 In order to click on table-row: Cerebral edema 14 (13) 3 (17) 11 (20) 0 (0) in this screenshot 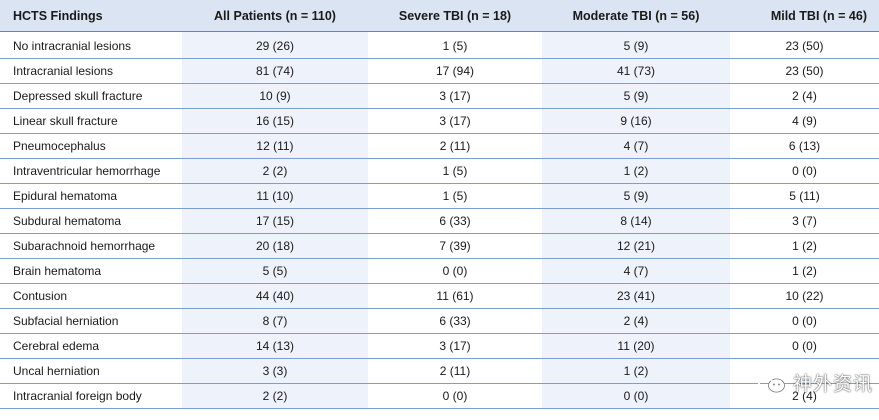, I will do `click(439, 346)`.